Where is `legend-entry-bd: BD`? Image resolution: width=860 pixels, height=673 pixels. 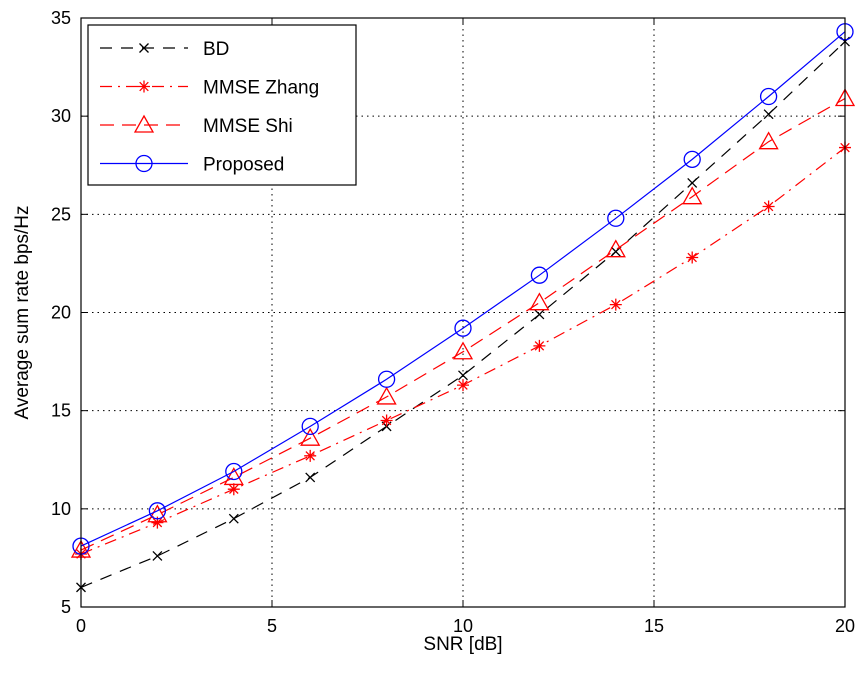 legend-entry-bd: BD is located at coordinates (164, 49).